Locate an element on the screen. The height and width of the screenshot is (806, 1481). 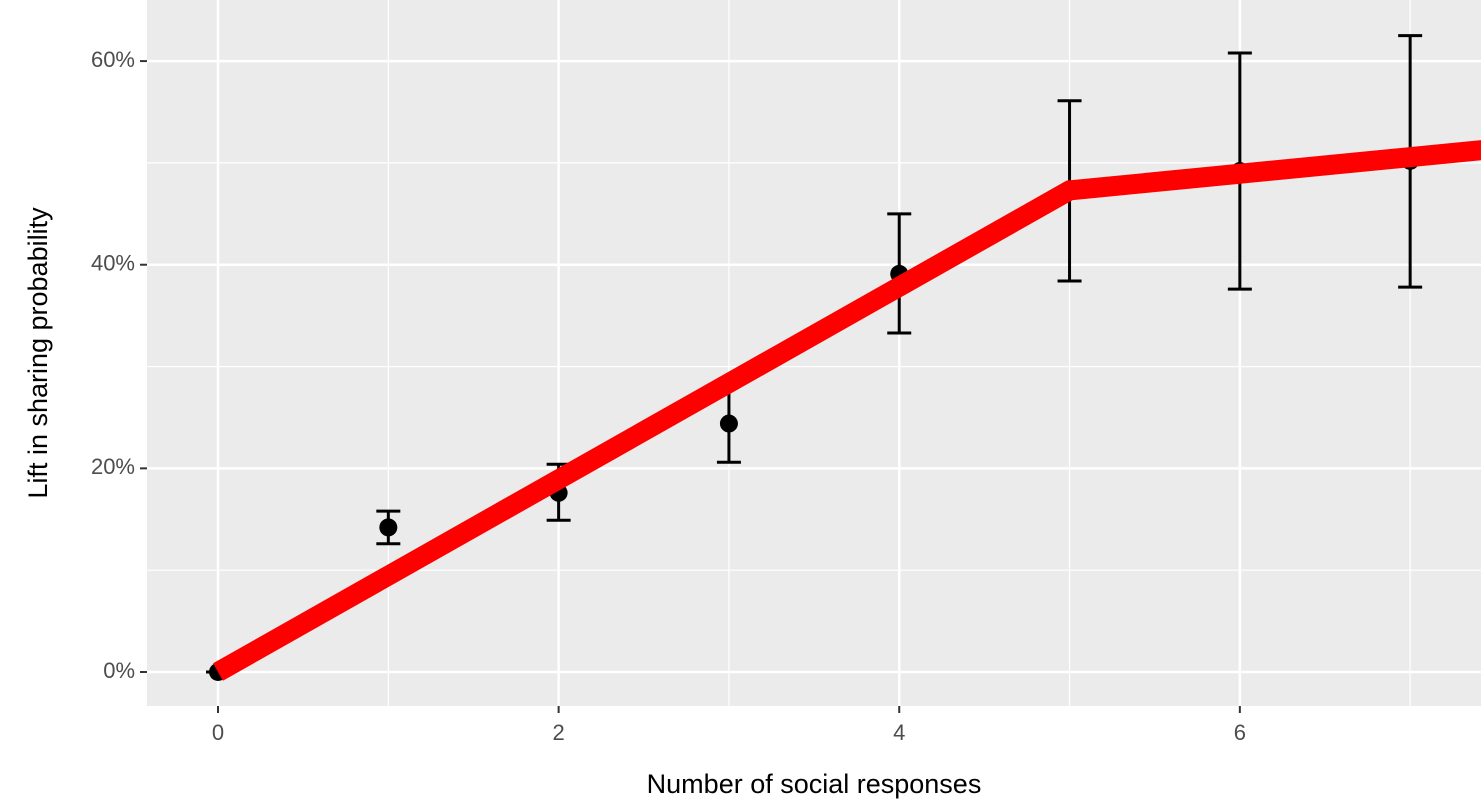
x-tick-label: 6 is located at coordinates (1240, 732).